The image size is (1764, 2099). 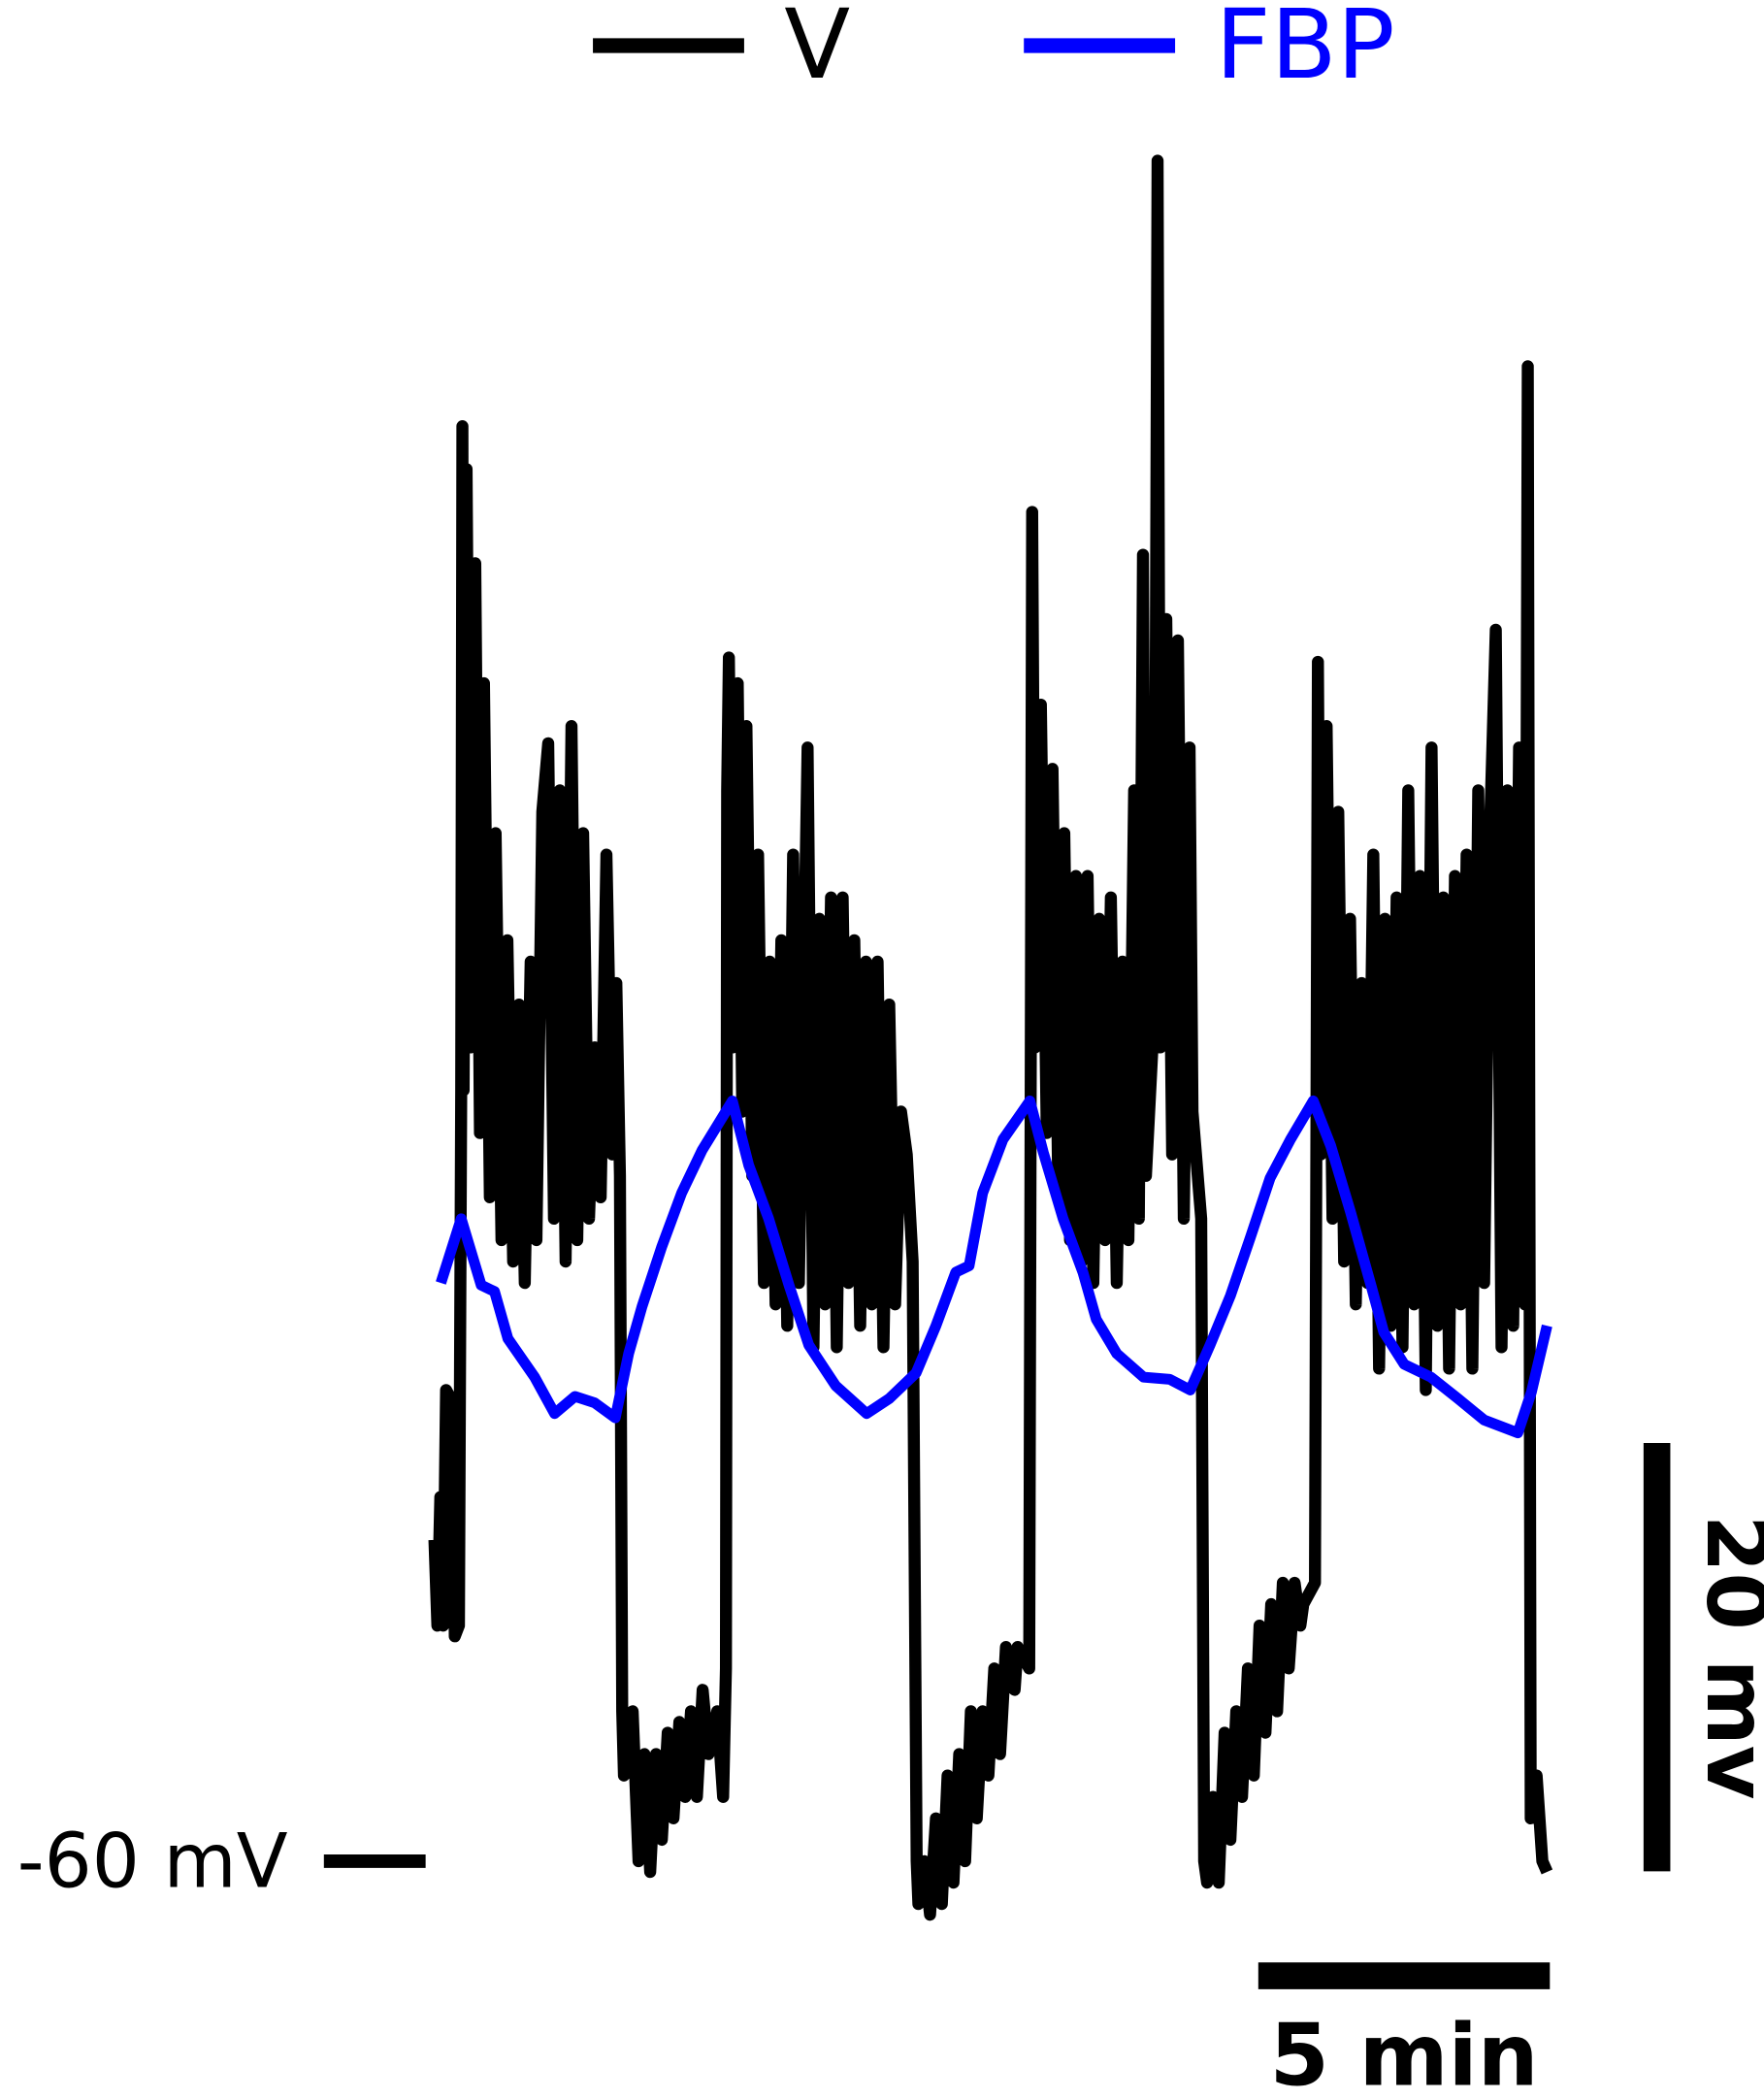 I want to click on series-line, so click(x=994, y=1267).